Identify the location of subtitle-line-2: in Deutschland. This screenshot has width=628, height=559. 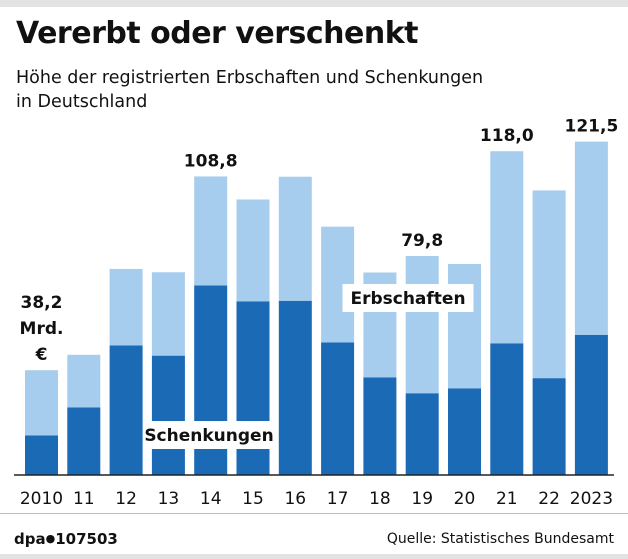
(82, 102).